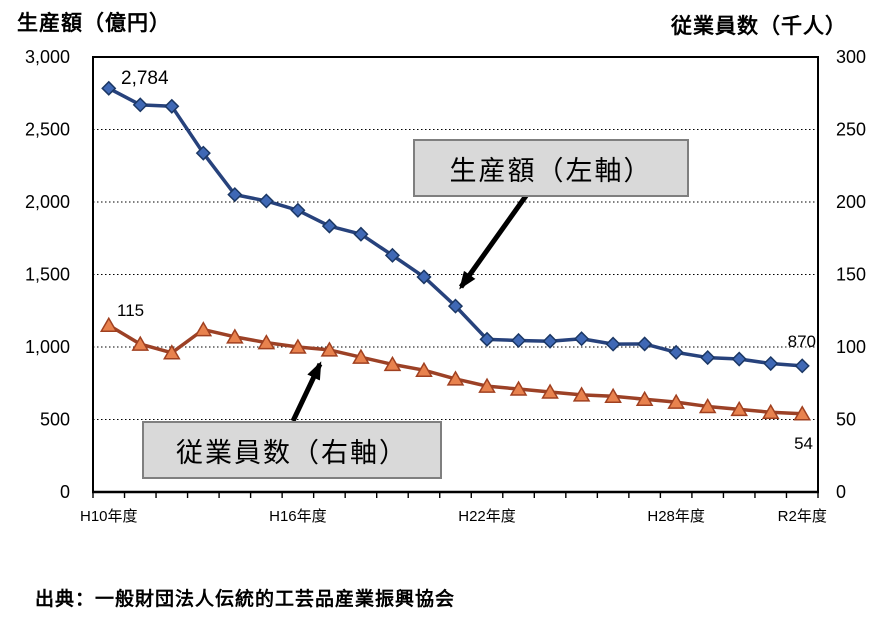  What do you see at coordinates (109, 516) in the screenshot?
I see `x-axis-tick-label: H10年度` at bounding box center [109, 516].